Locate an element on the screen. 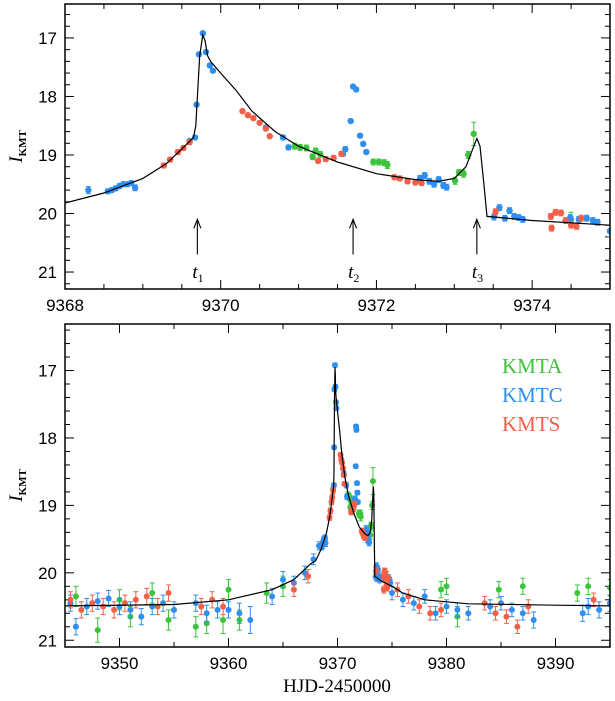  y-tick-label: 20 is located at coordinates (47, 214).